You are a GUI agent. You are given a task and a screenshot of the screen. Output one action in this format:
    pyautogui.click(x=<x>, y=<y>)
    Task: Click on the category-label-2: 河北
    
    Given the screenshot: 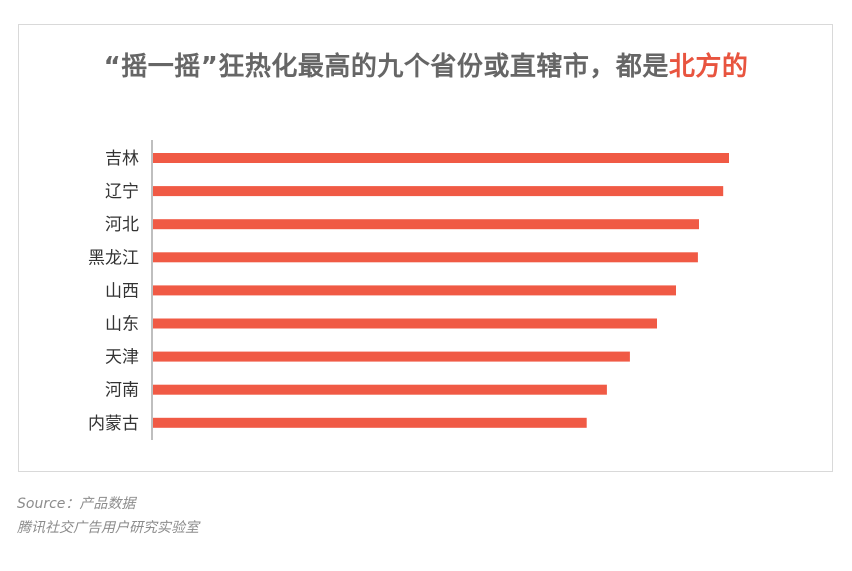 What is the action you would take?
    pyautogui.click(x=122, y=225)
    